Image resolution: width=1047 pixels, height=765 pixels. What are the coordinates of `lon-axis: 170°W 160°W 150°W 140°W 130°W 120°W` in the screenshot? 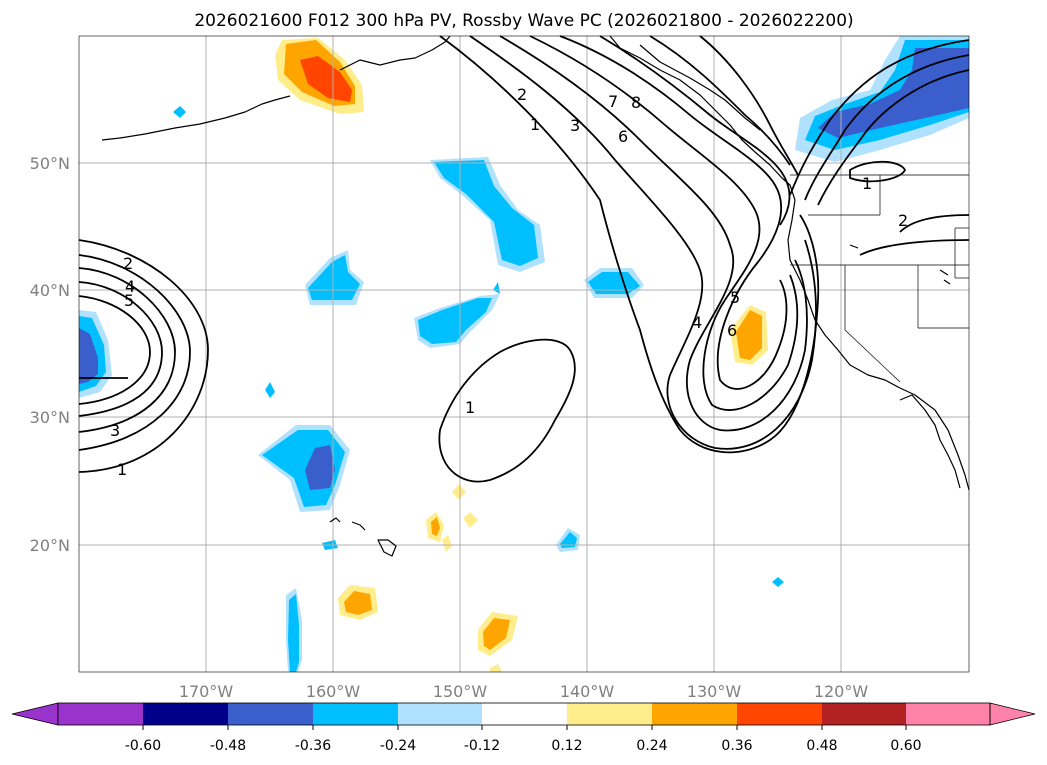 It's located at (524, 691).